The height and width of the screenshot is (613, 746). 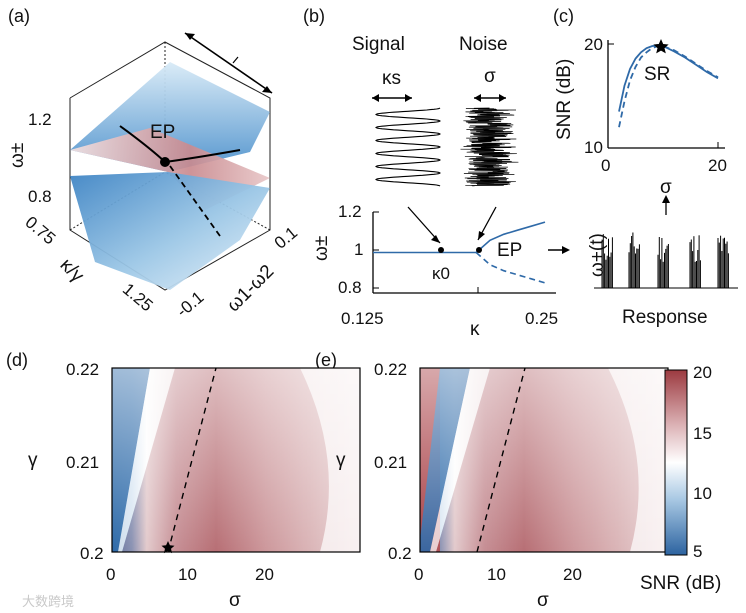 What do you see at coordinates (19, 16) in the screenshot?
I see `panel-label-a: (a)` at bounding box center [19, 16].